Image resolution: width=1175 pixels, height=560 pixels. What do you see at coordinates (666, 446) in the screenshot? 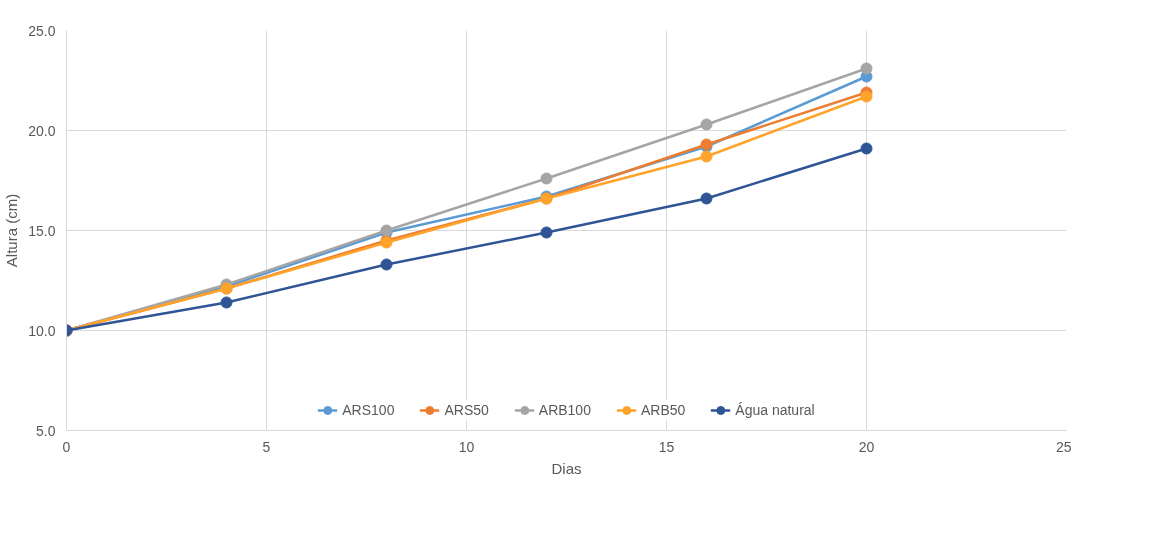
I see `x-tick-label: 15` at bounding box center [666, 446].